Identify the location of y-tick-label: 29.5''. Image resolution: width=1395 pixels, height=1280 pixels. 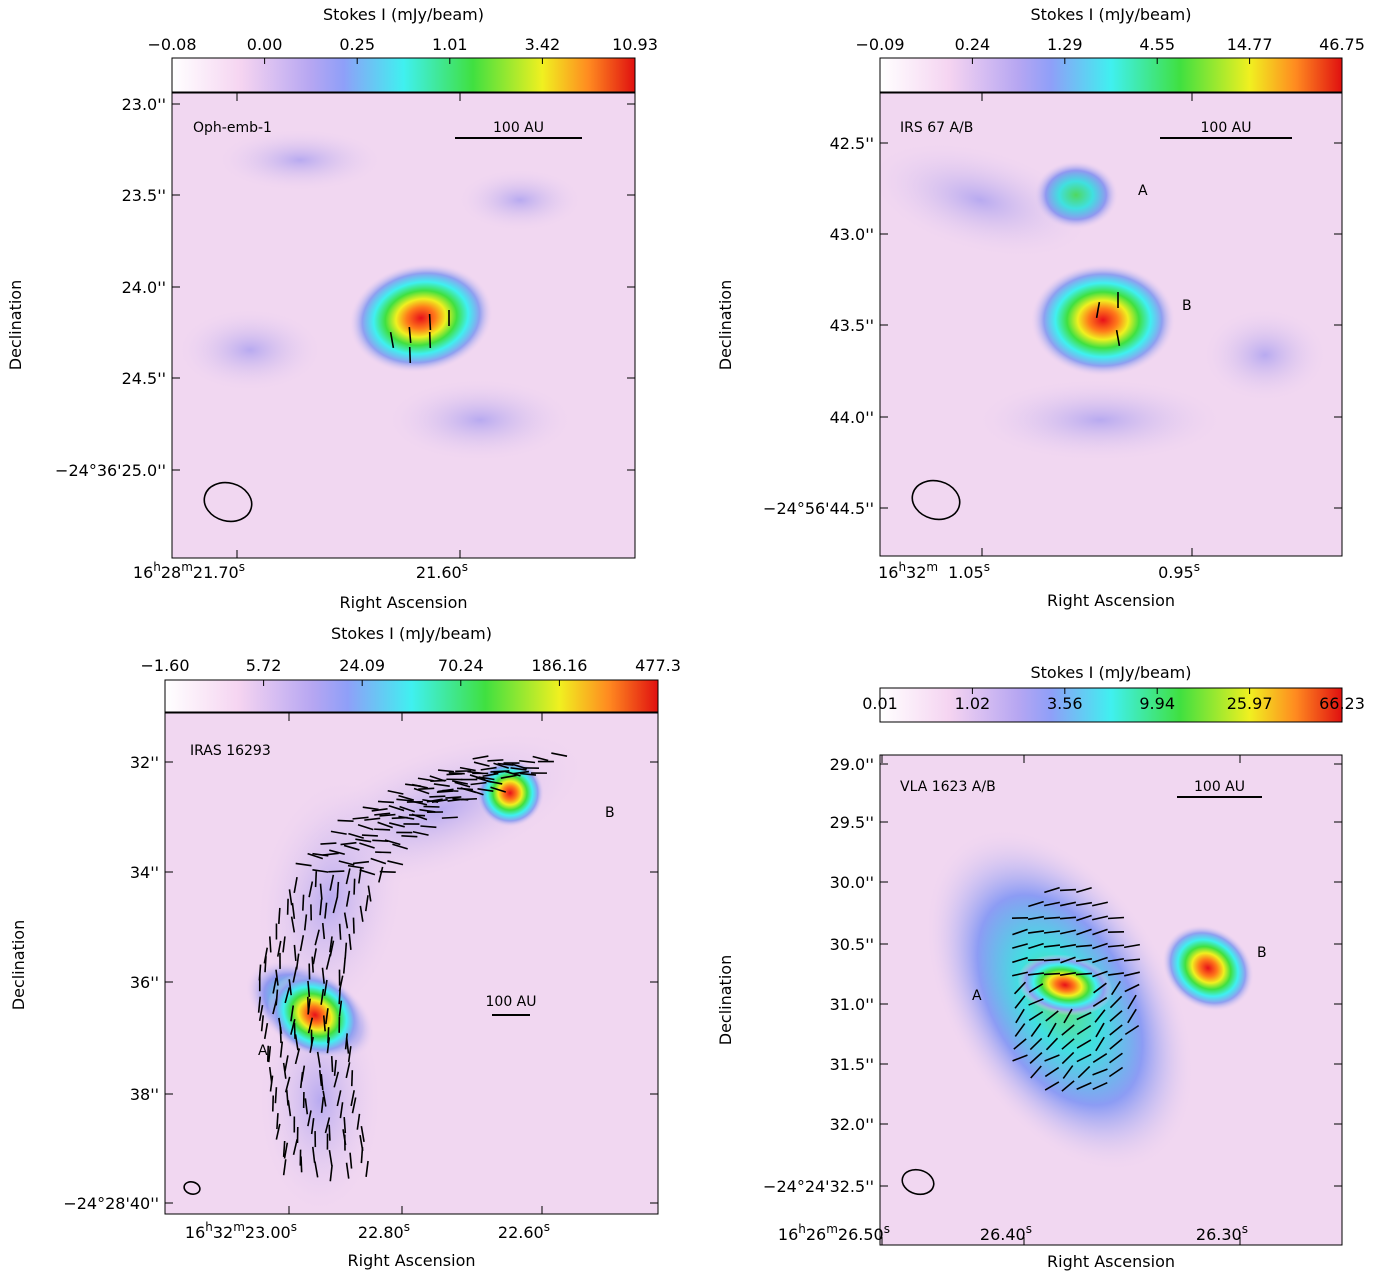
(852, 822).